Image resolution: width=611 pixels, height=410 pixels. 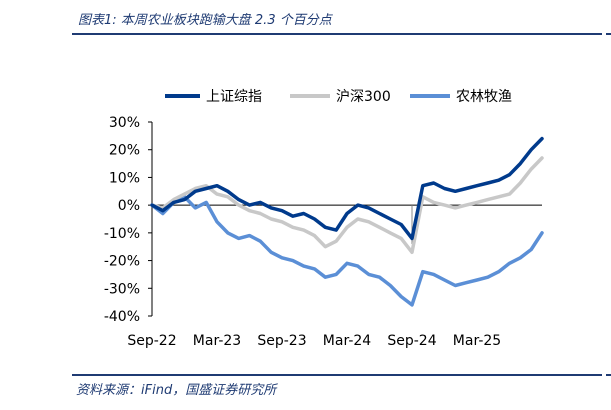 I want to click on legend-label: 农林牧渔, so click(x=484, y=97).